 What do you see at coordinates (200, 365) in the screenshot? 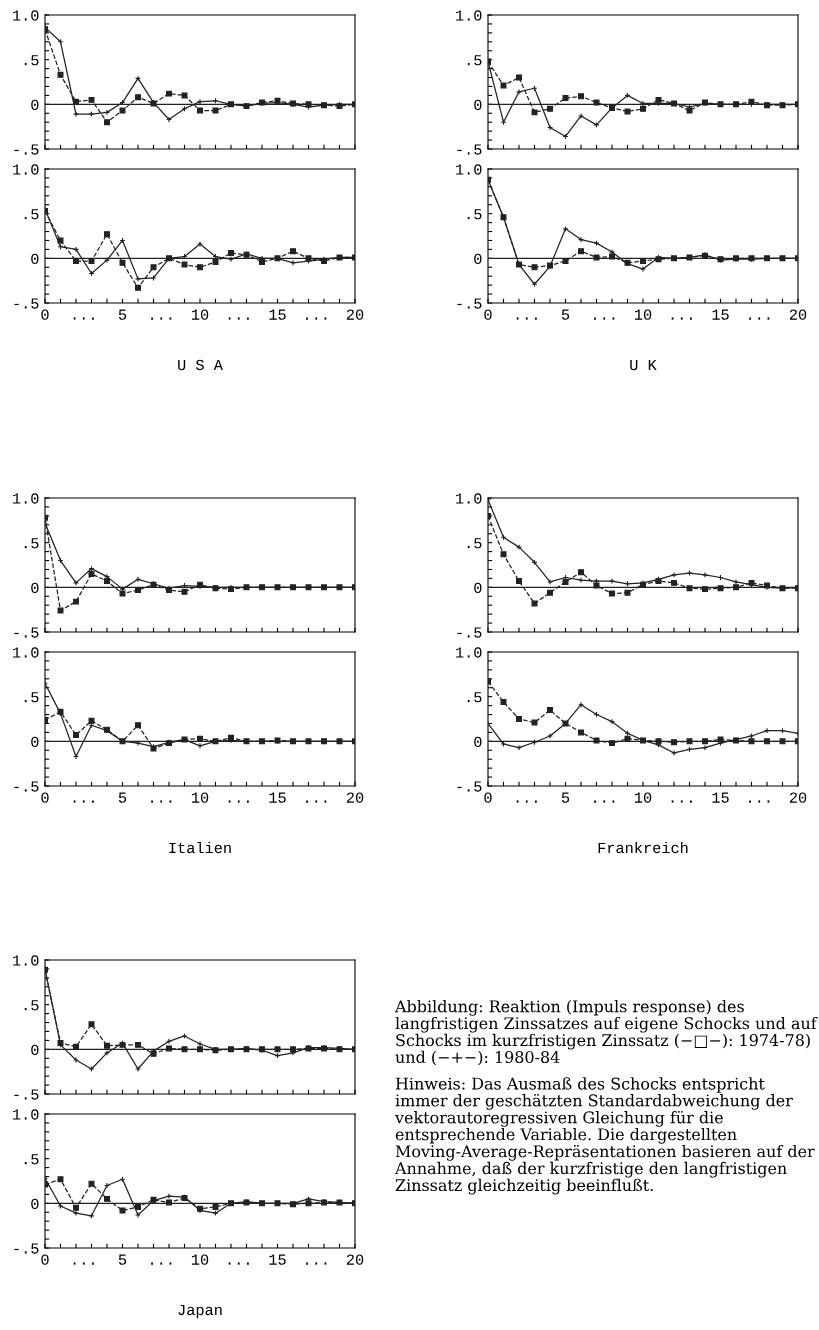
I see `x-axis-title: U S A` at bounding box center [200, 365].